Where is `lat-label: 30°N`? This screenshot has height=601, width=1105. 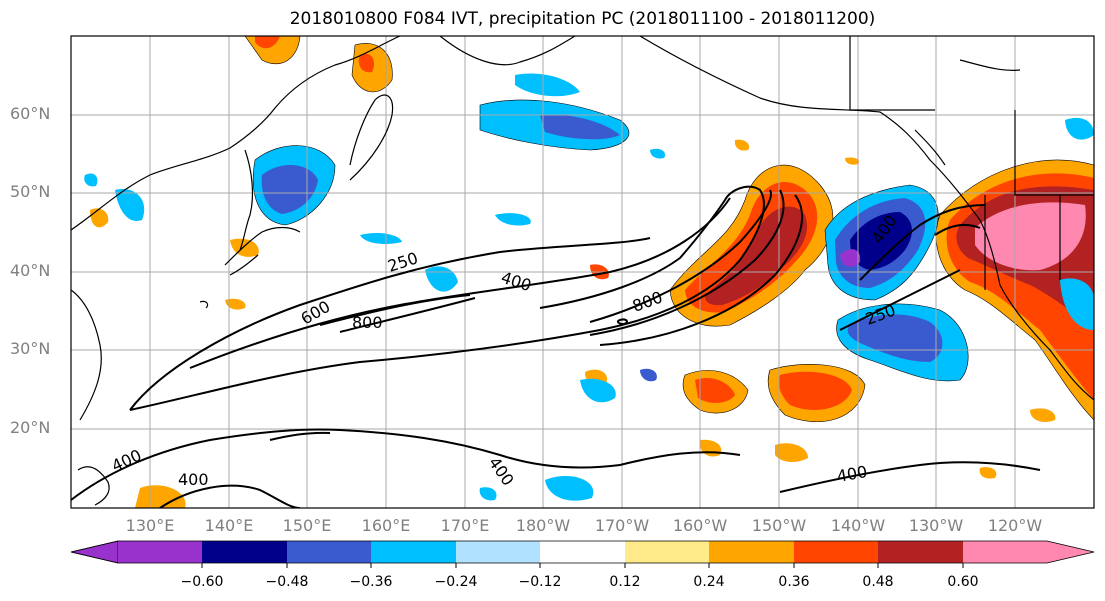
lat-label: 30°N is located at coordinates (30, 348).